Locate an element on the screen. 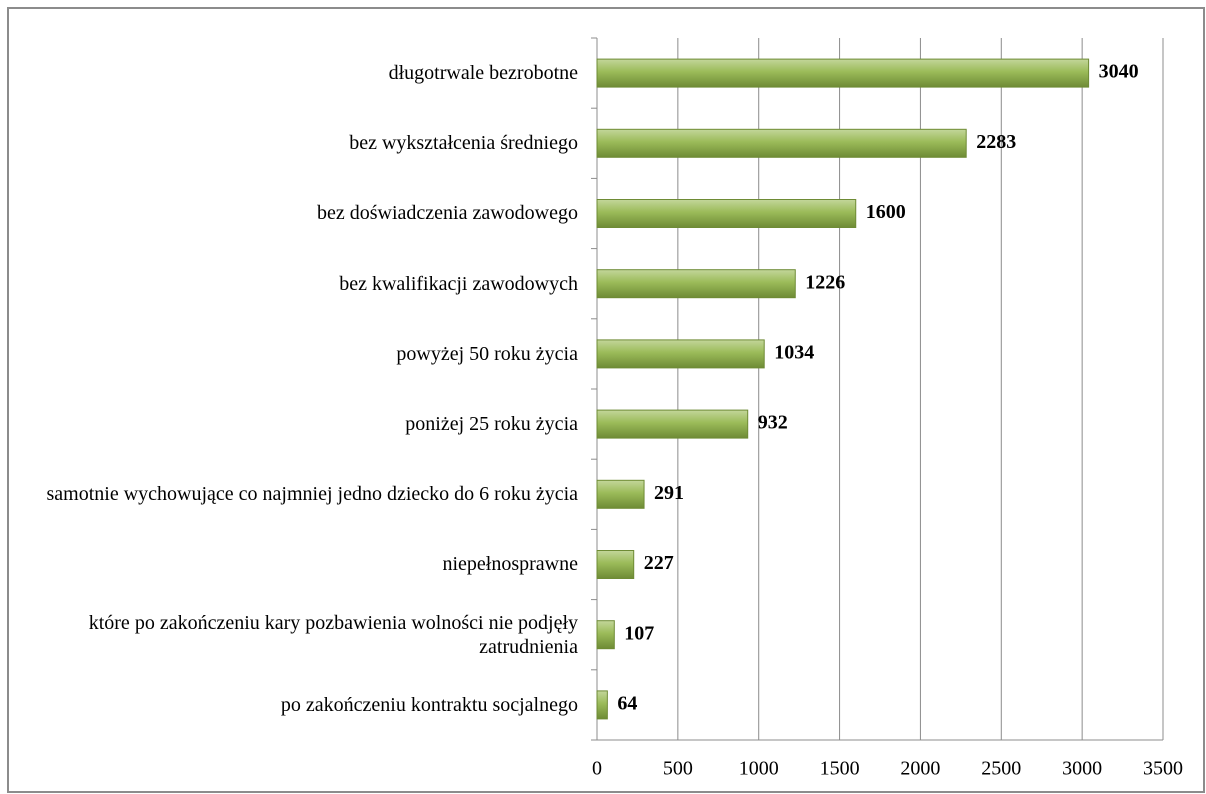  y-tick-label: niepełnosprawne is located at coordinates (510, 564).